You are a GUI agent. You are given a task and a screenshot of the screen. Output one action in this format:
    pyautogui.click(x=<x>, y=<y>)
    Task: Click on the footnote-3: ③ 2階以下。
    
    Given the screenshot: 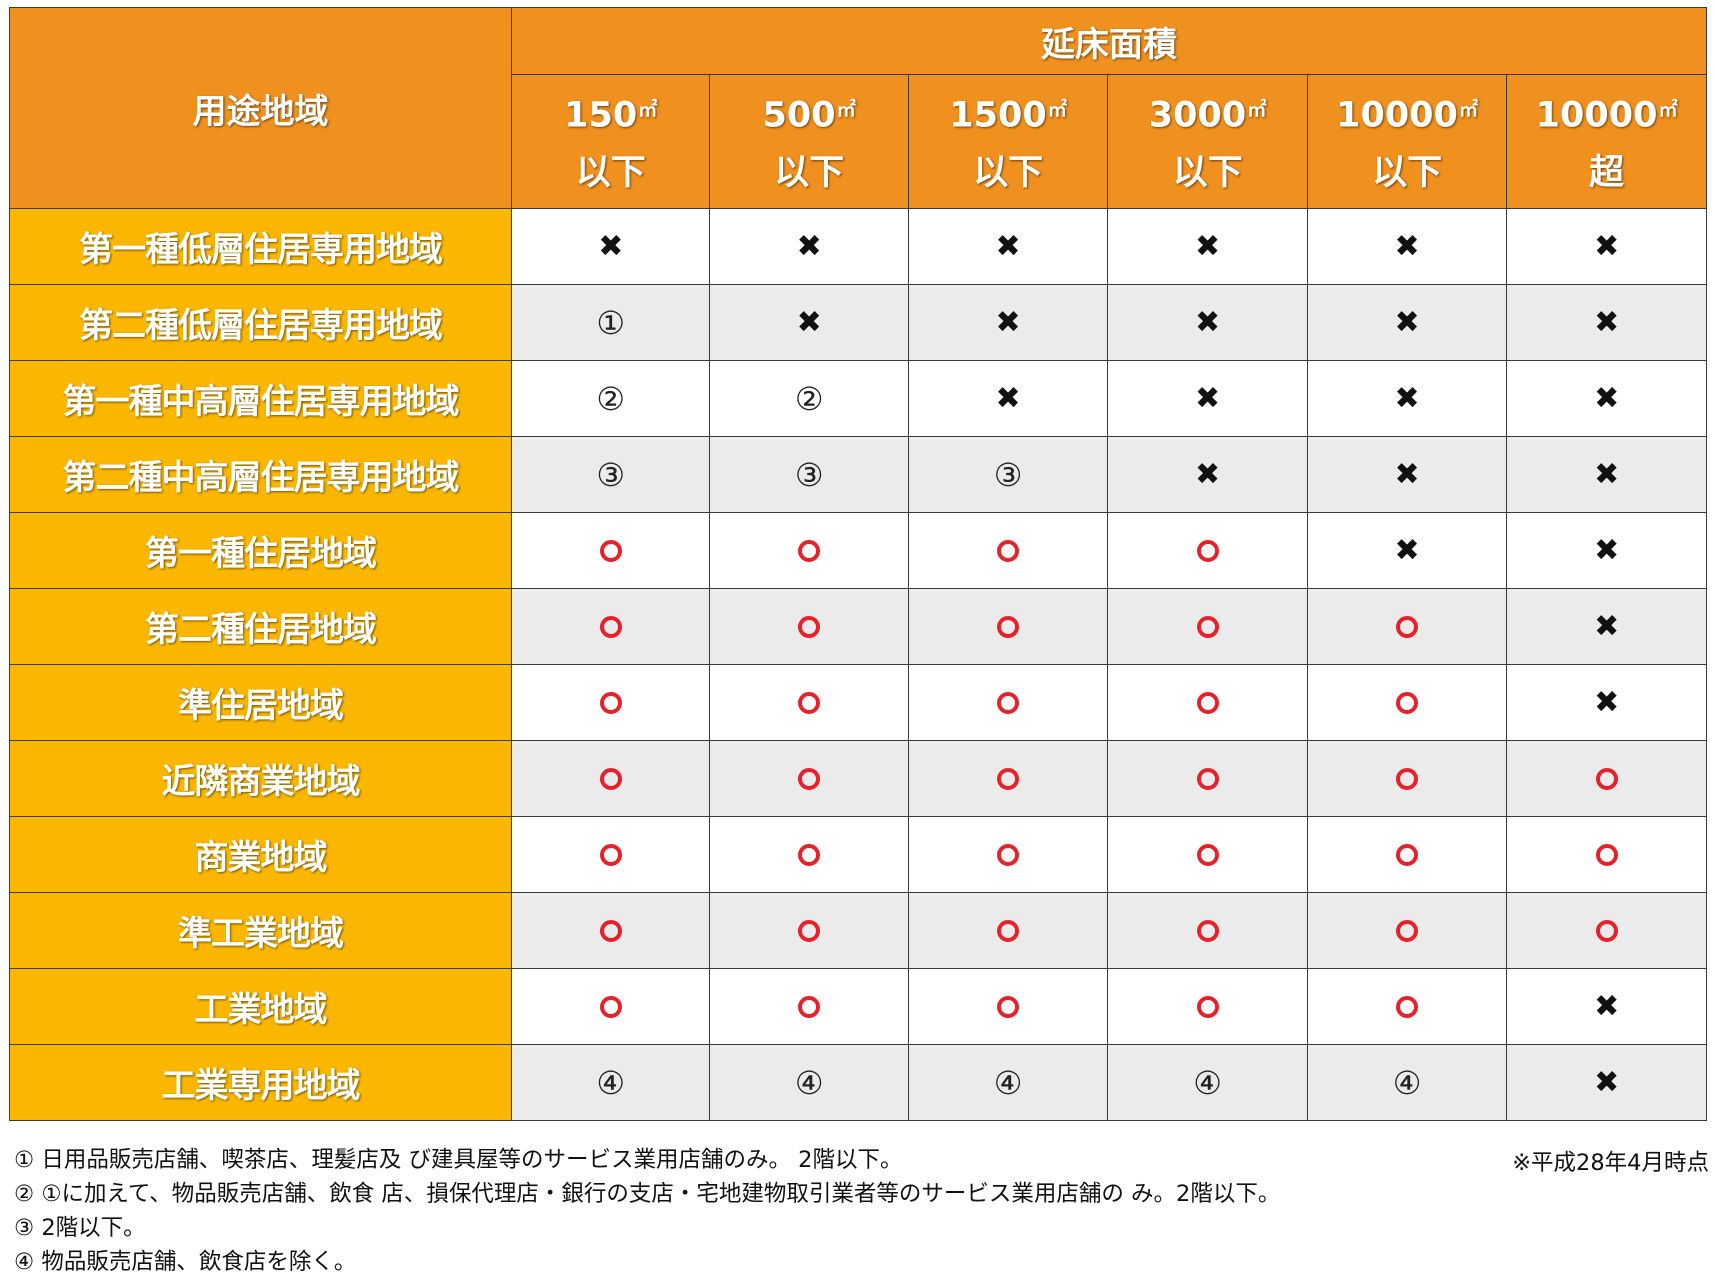 What is the action you would take?
    pyautogui.click(x=80, y=1228)
    